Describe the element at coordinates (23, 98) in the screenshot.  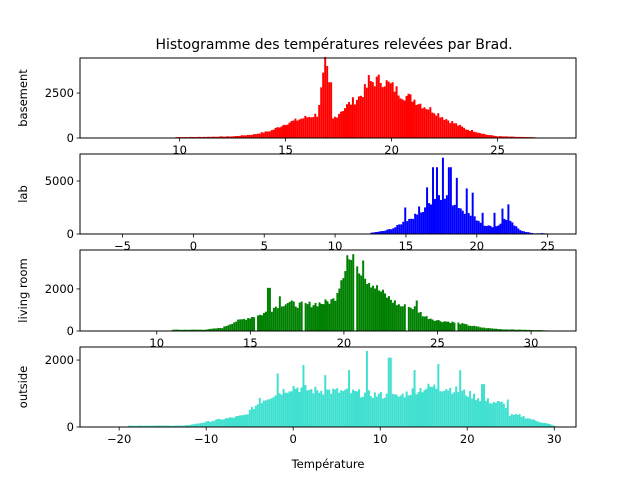
I see `y-axis-label: basement` at that location.